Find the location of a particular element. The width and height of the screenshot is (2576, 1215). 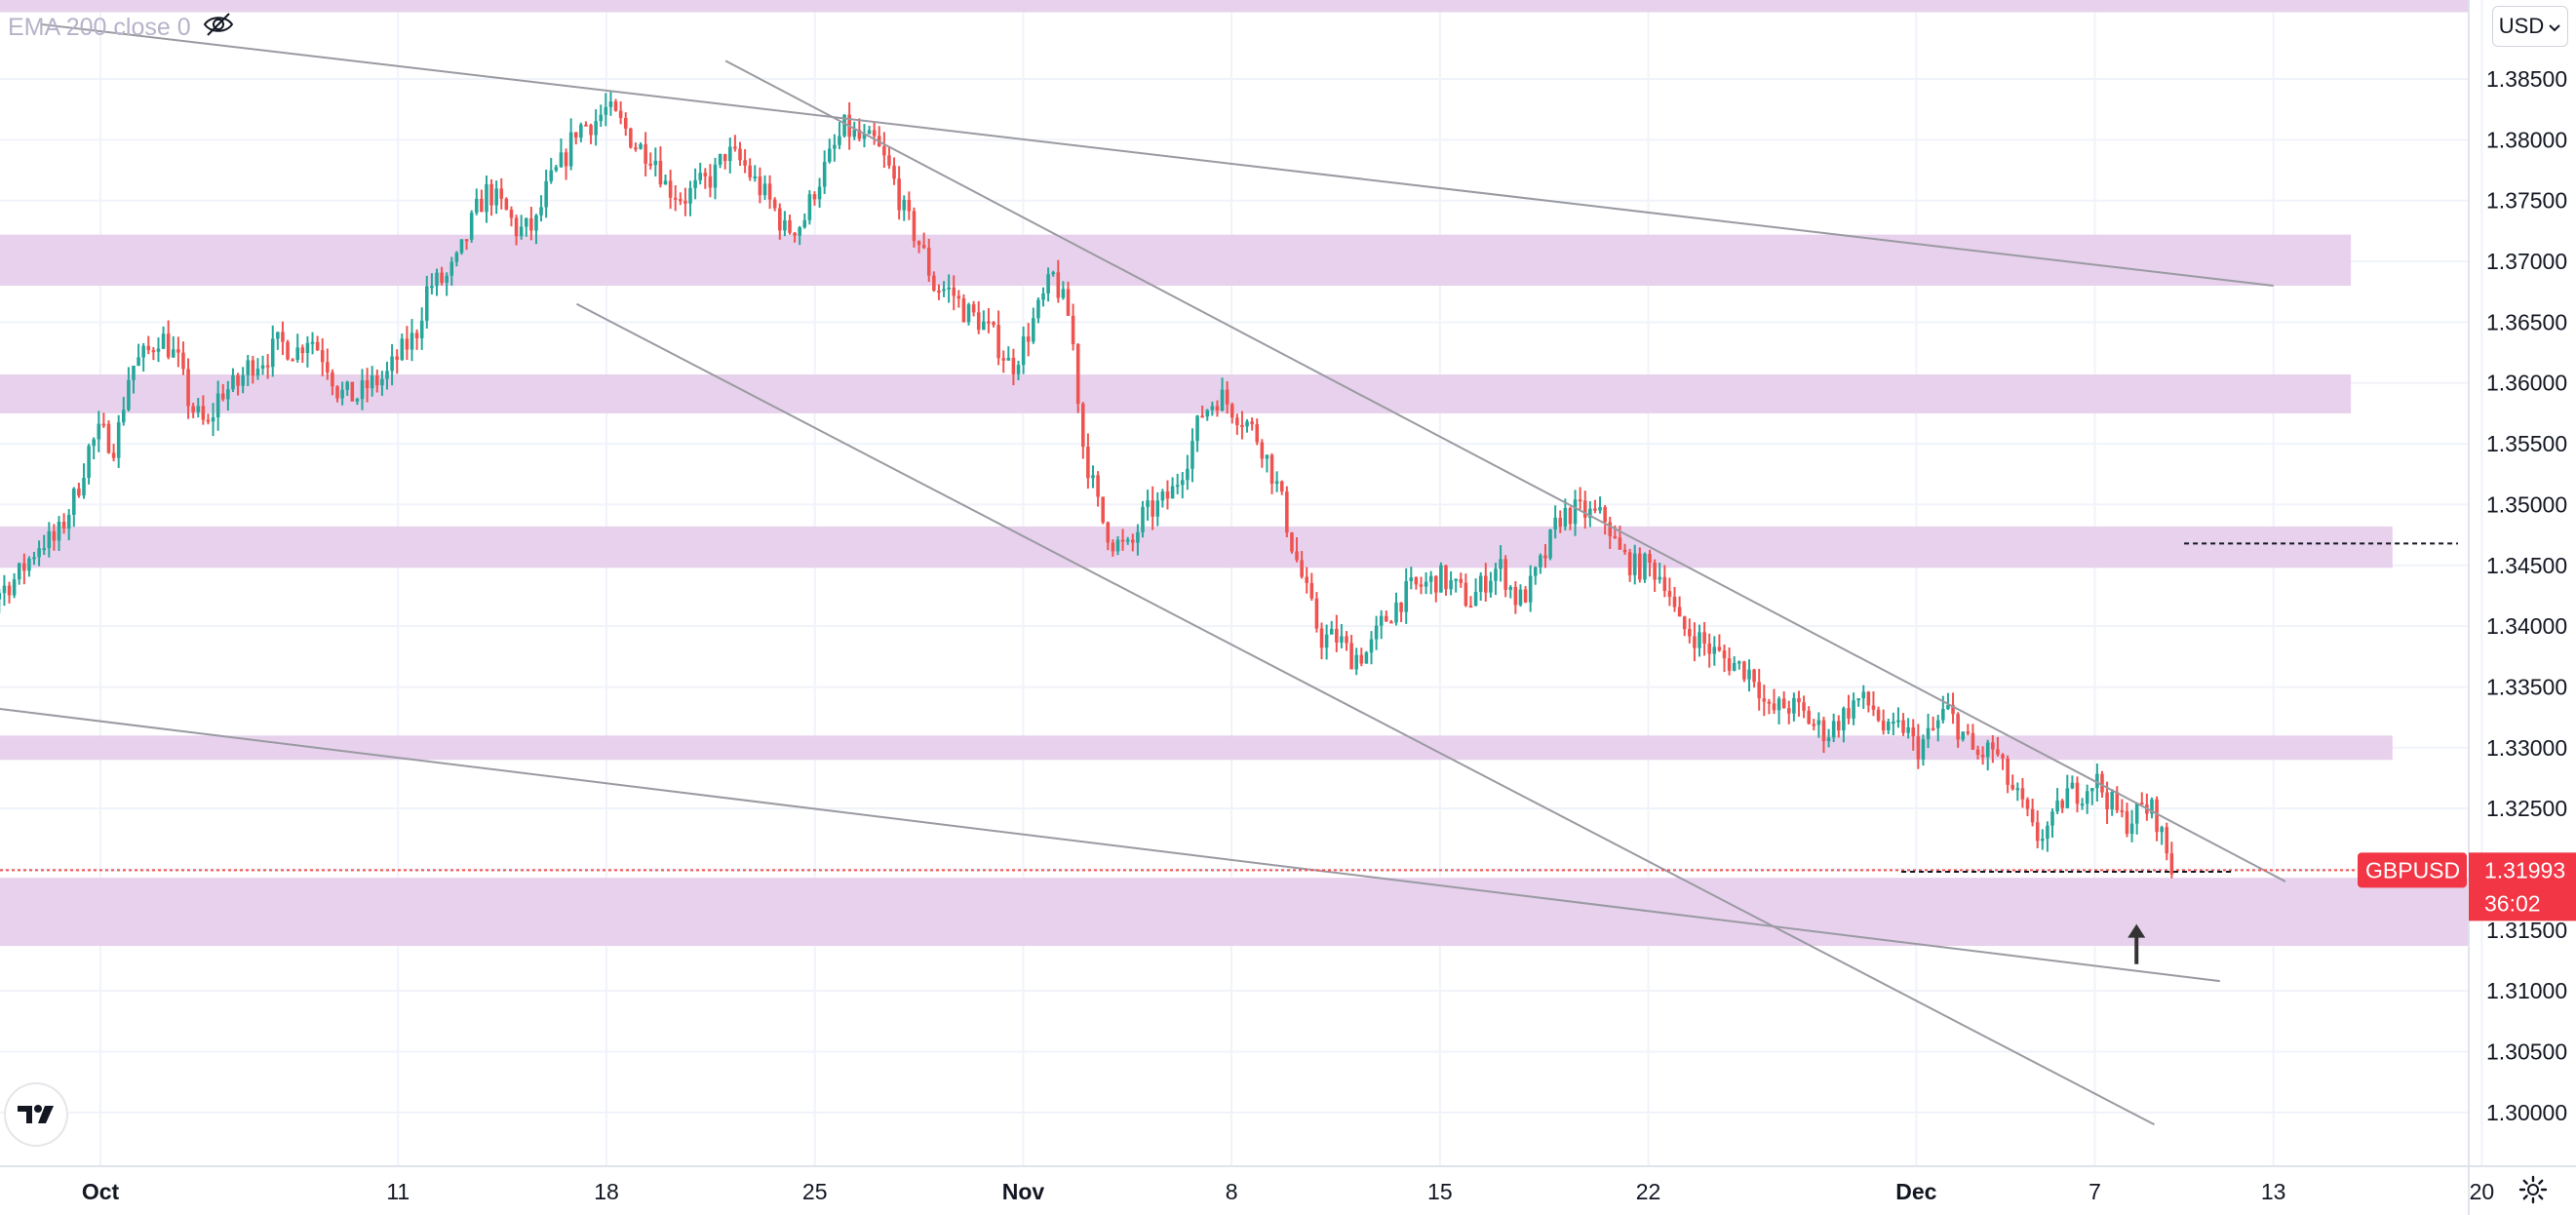

indicator-legend: EMA 200 close 0 is located at coordinates (121, 27).